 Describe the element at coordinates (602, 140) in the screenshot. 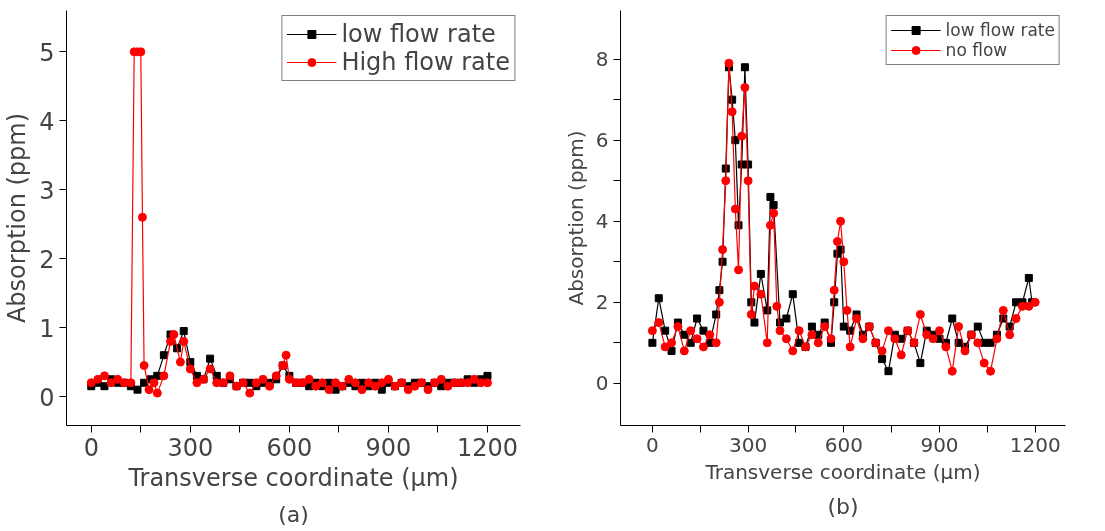

I see `y-tick-label: 6` at that location.